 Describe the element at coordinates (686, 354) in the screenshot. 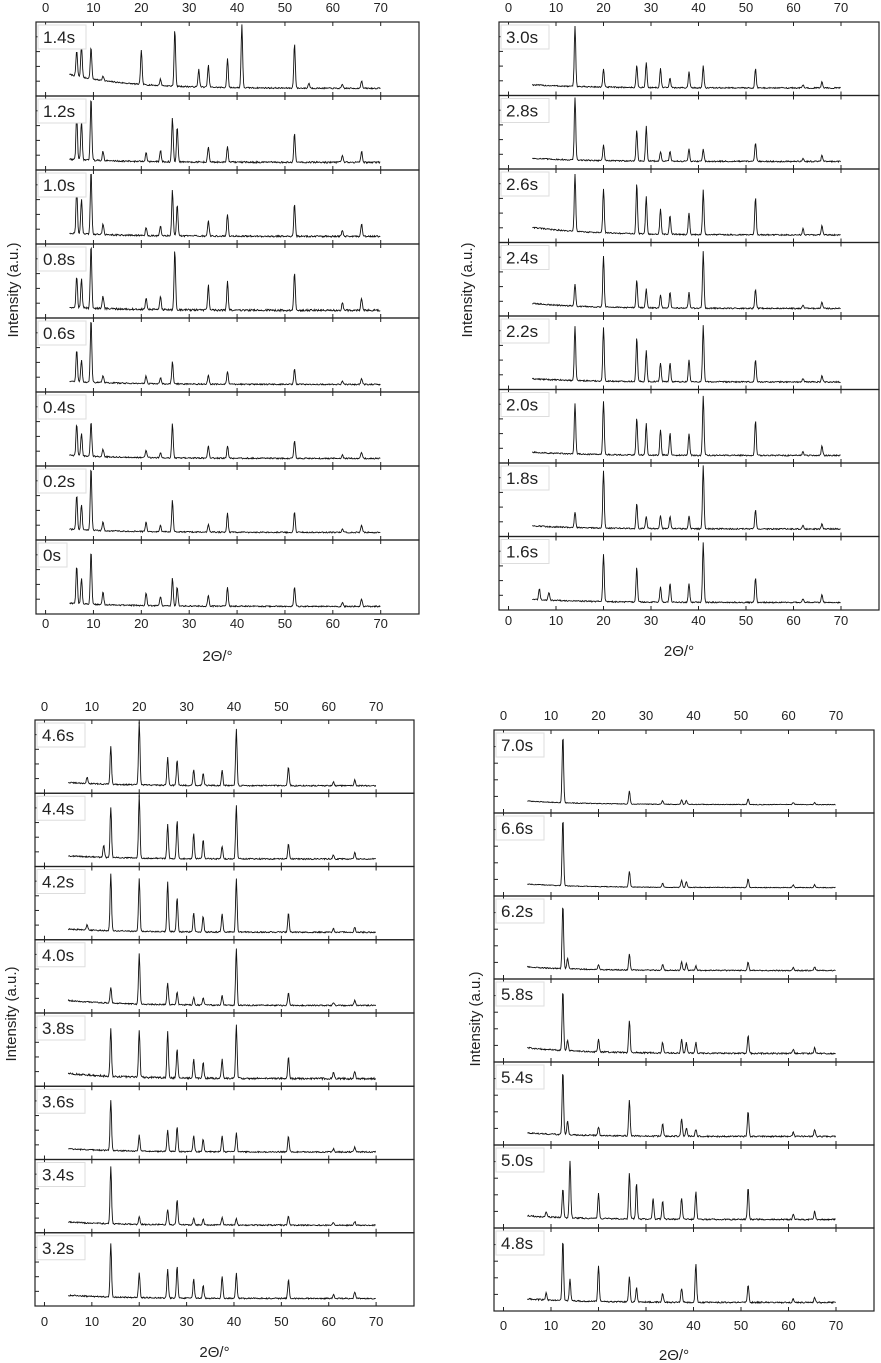

I see `series-line-2.2s` at that location.